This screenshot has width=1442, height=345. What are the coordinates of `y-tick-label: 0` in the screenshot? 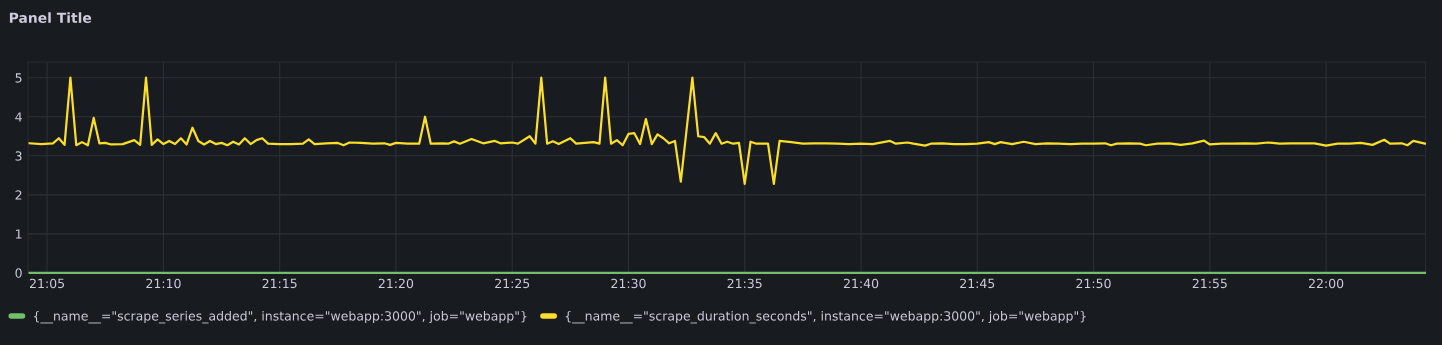 It's located at (18, 273).